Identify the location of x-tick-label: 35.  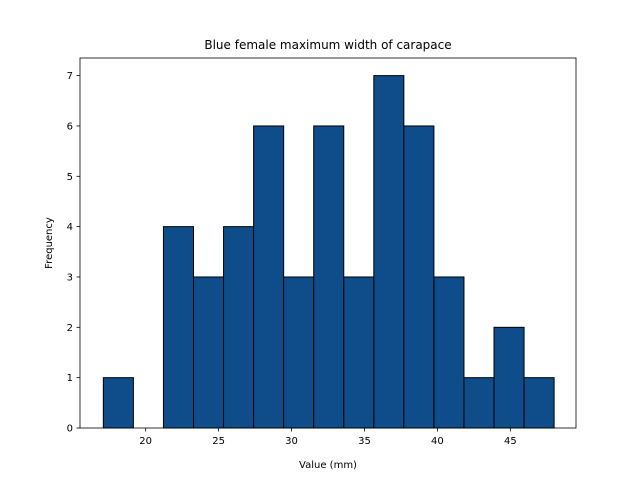
(364, 441).